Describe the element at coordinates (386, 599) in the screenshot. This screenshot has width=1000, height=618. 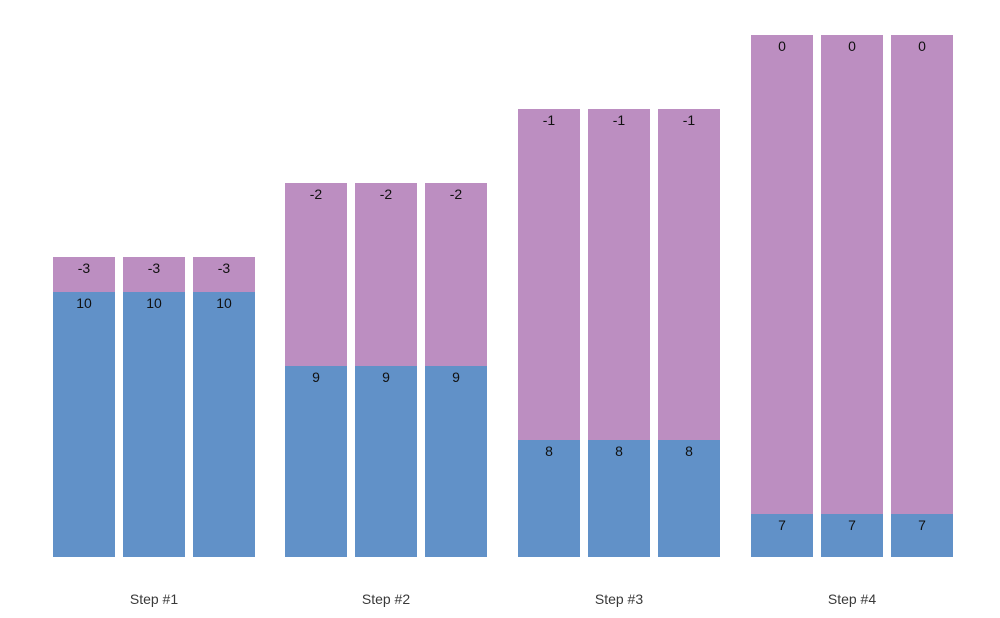
I see `category-label: Step #2` at that location.